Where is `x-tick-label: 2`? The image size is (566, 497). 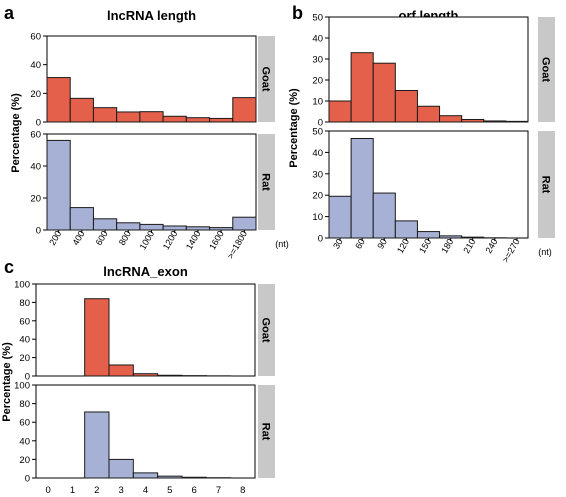 x-tick-label: 2 is located at coordinates (96, 490).